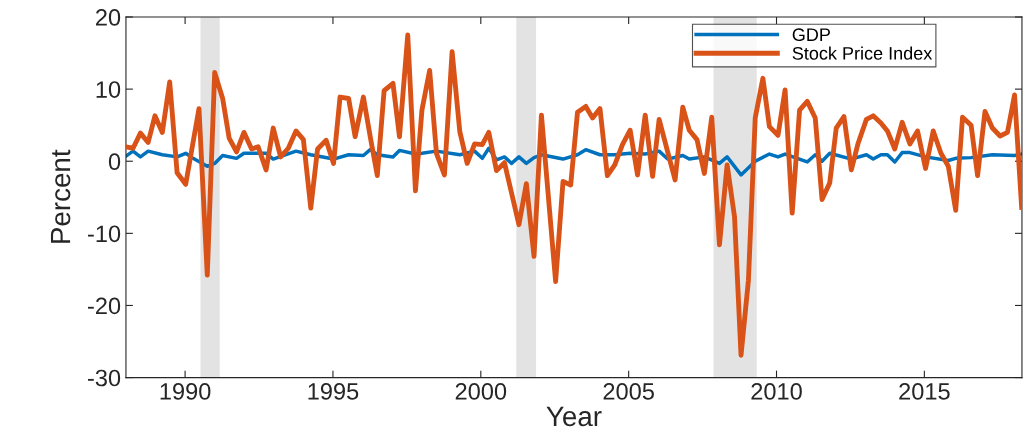 The height and width of the screenshot is (436, 1024). What do you see at coordinates (574, 416) in the screenshot?
I see `x-axis-title: Year` at bounding box center [574, 416].